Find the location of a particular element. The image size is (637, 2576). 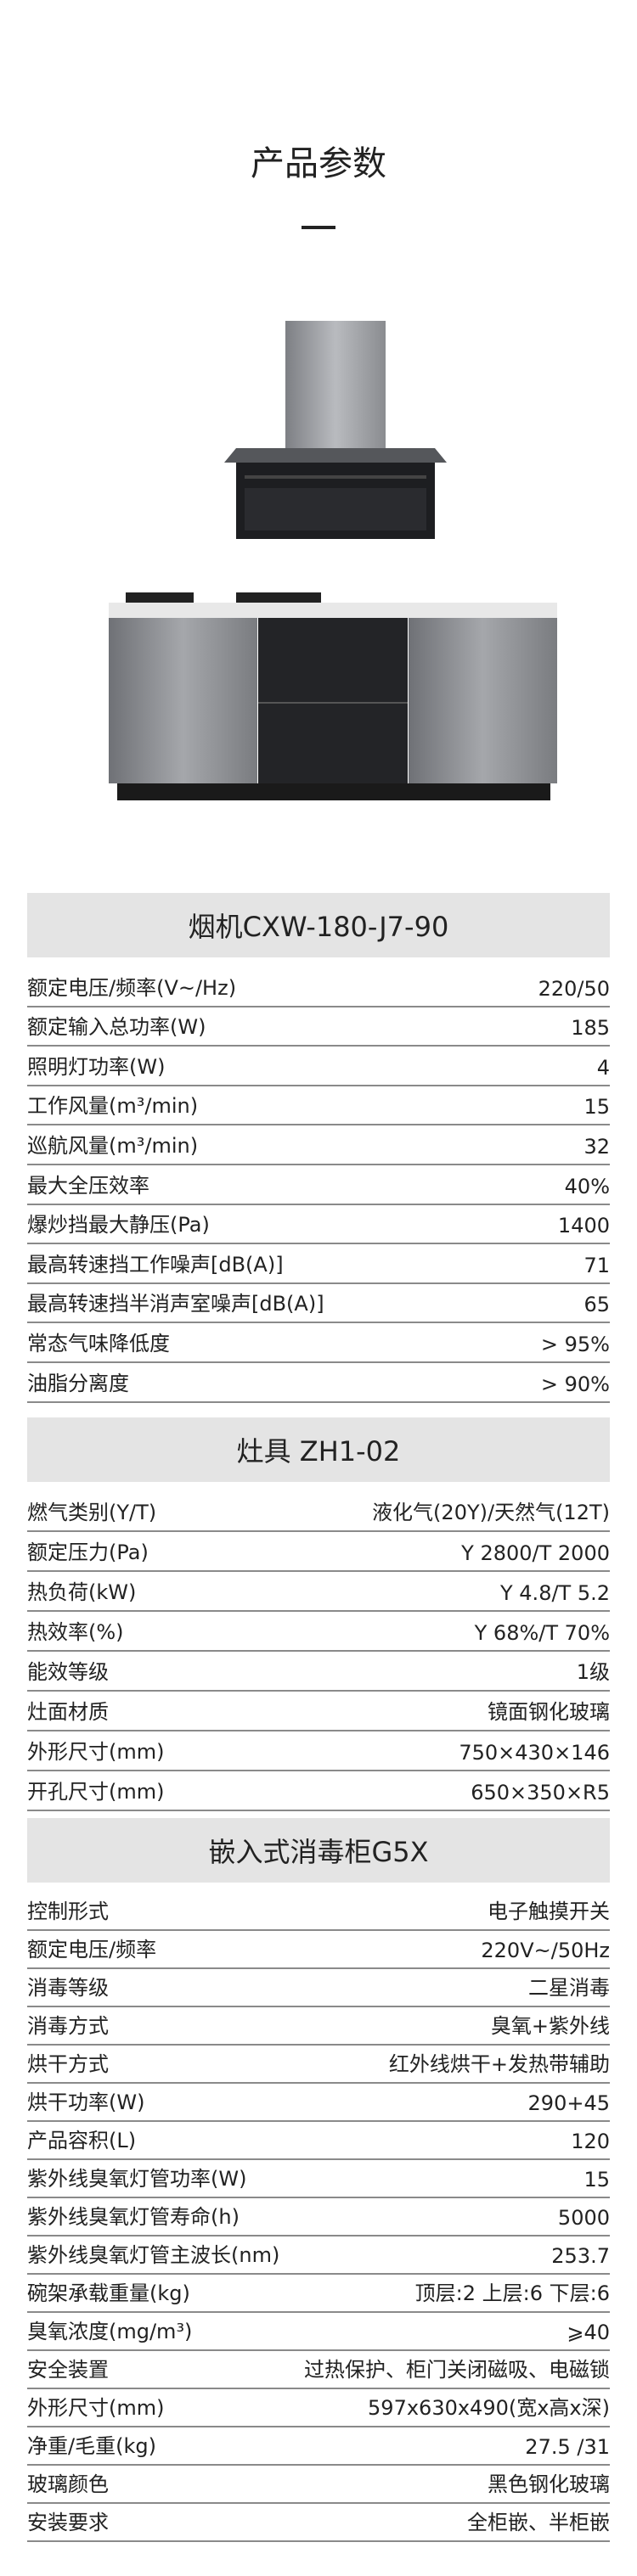

spec-row: 玻璃颜色 黑色钢化玻璃 is located at coordinates (318, 2485).